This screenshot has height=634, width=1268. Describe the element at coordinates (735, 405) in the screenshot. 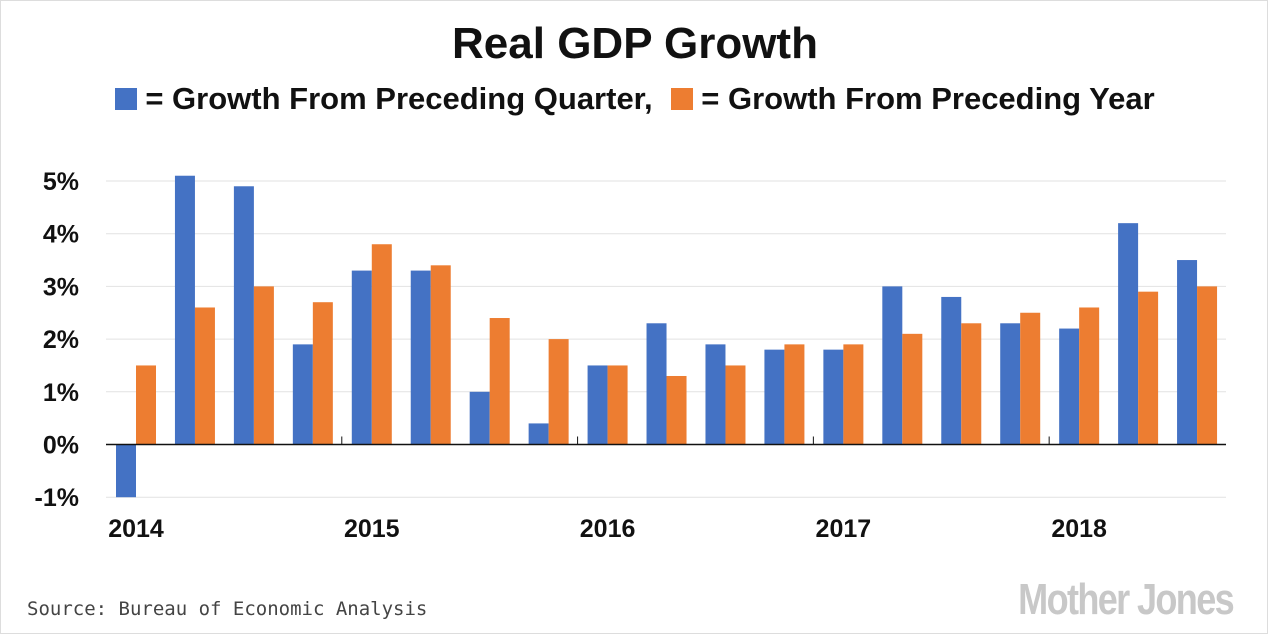

I see `bar-year-2016Q3` at that location.